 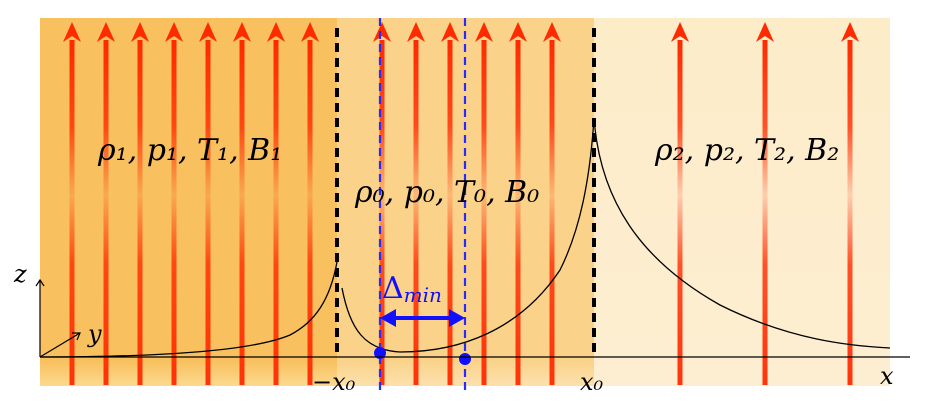 I want to click on y-axis-arrowhead, so click(x=76, y=336).